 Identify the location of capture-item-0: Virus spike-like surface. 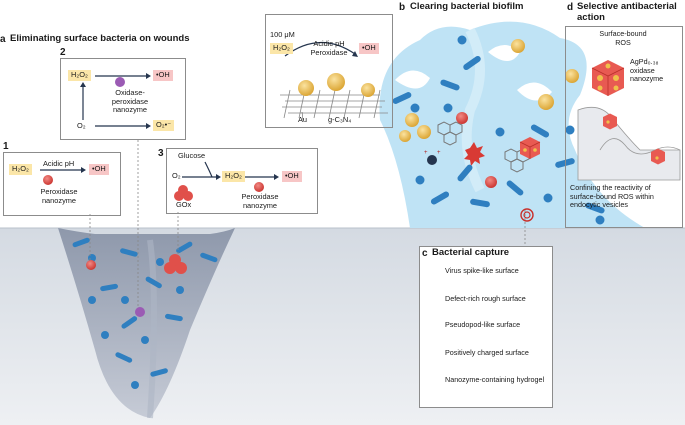
(482, 270).